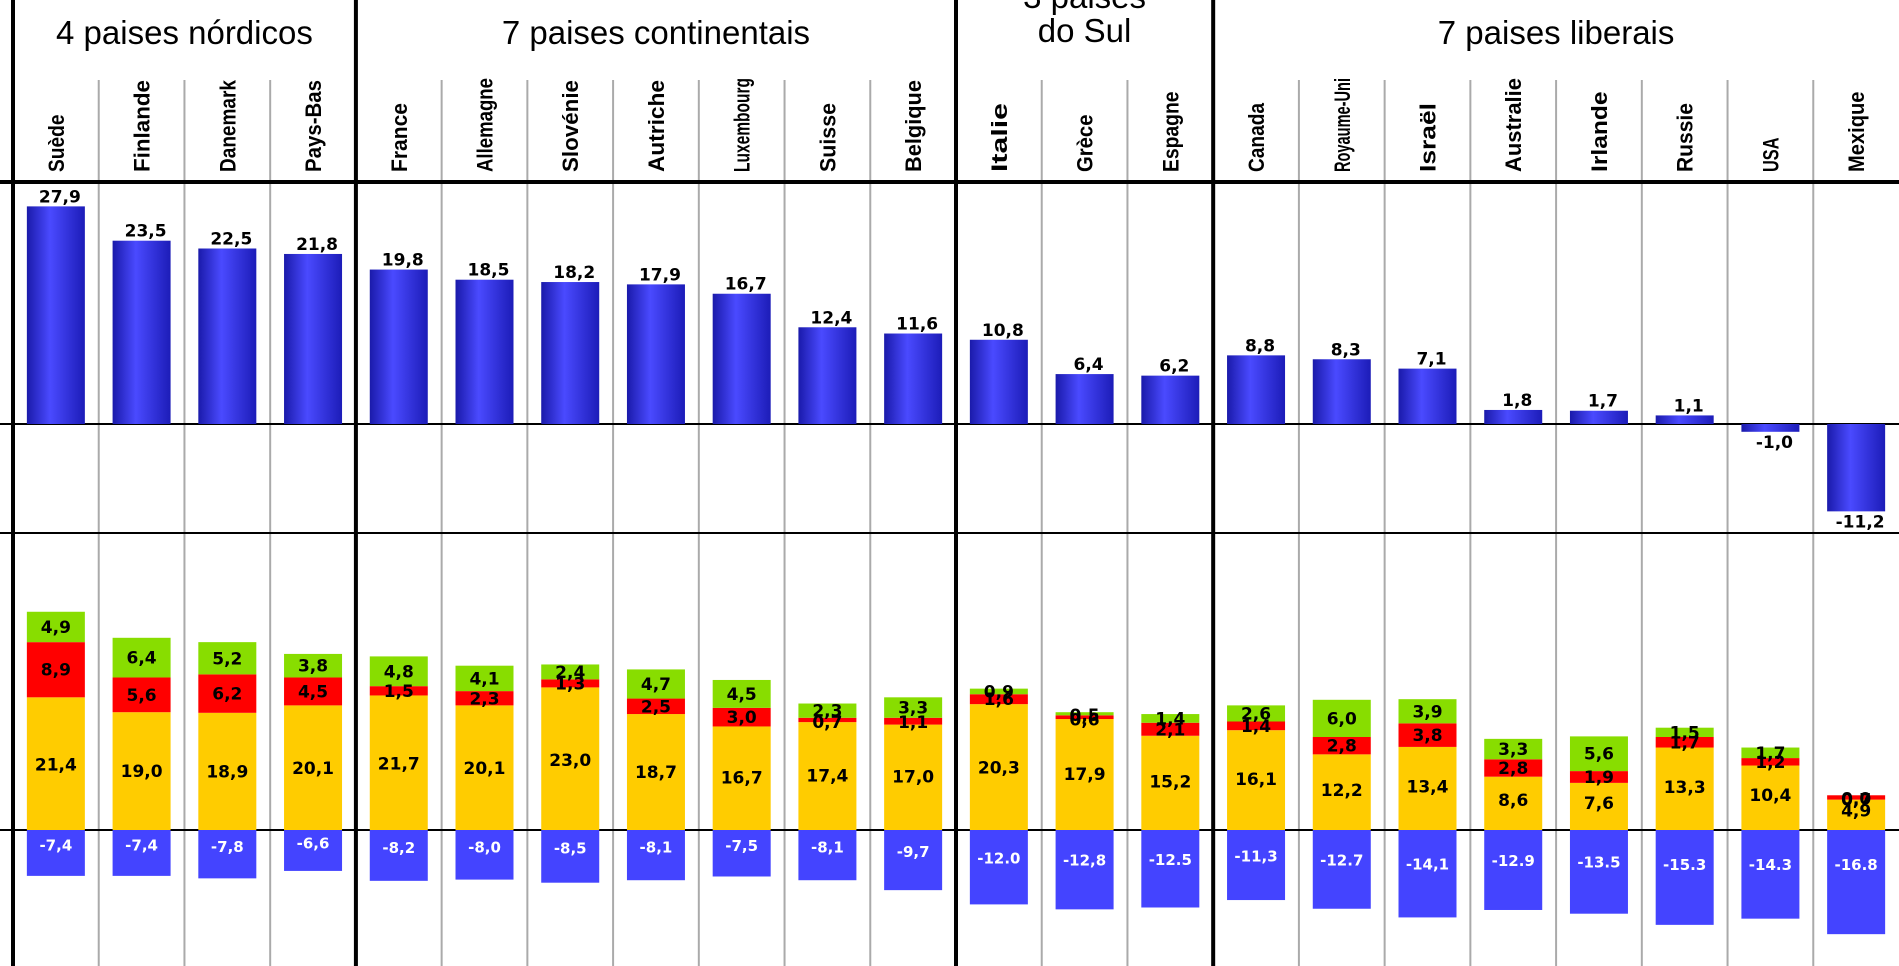 The height and width of the screenshot is (966, 1899). What do you see at coordinates (1346, 350) in the screenshot?
I see `top-bar-label: 8,3` at bounding box center [1346, 350].